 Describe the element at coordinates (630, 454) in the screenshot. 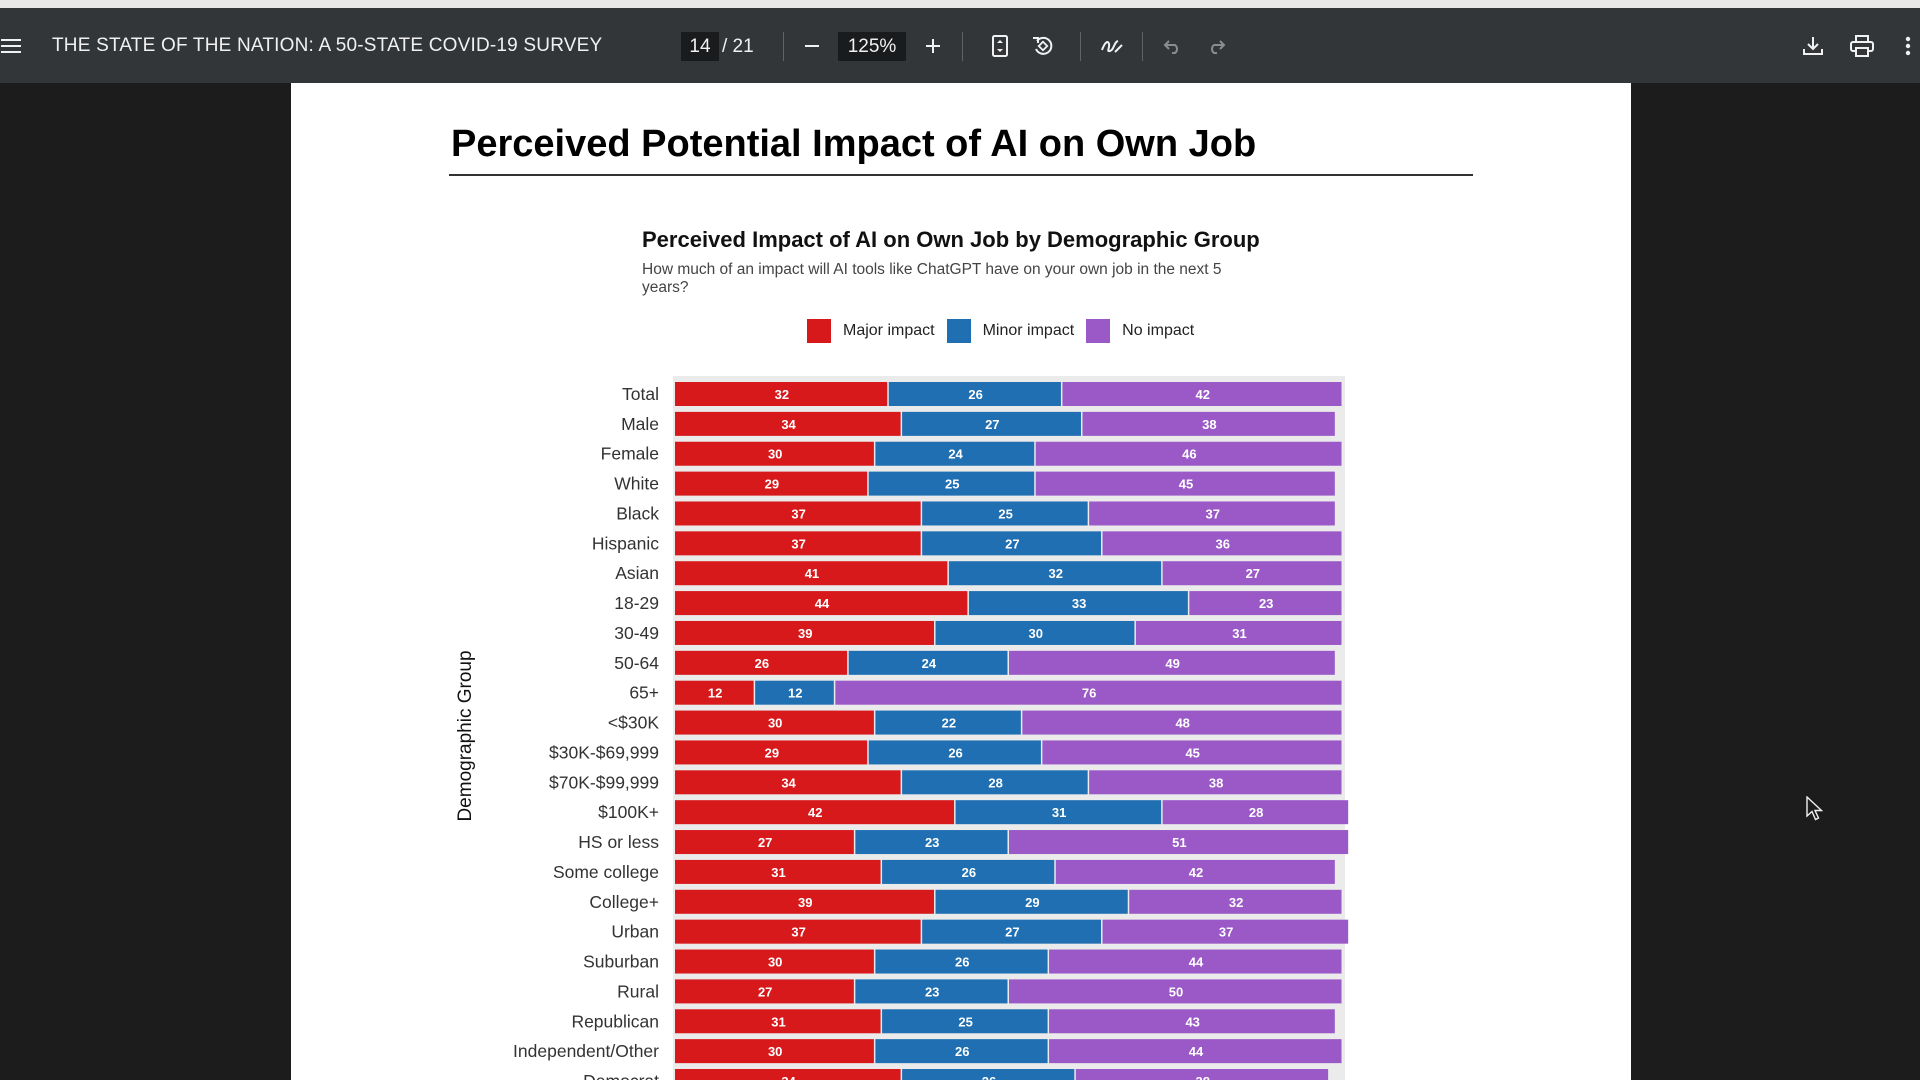

I see `category-label: Female` at that location.